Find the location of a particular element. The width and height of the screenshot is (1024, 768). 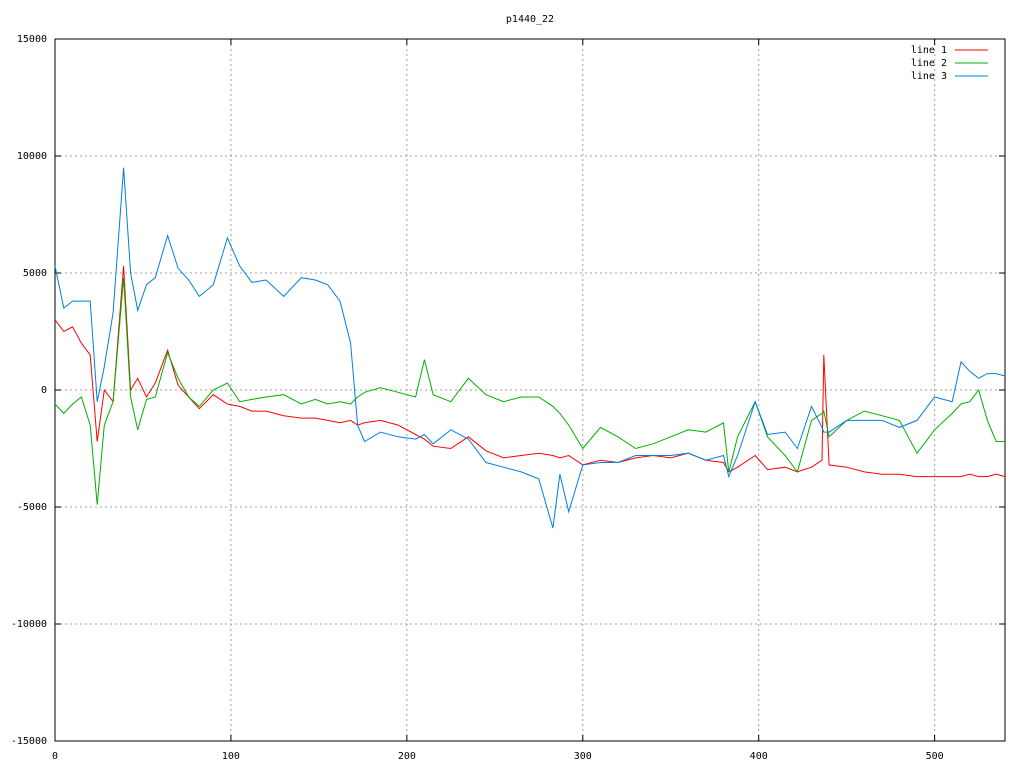

legend-label: line 3 is located at coordinates (929, 76).